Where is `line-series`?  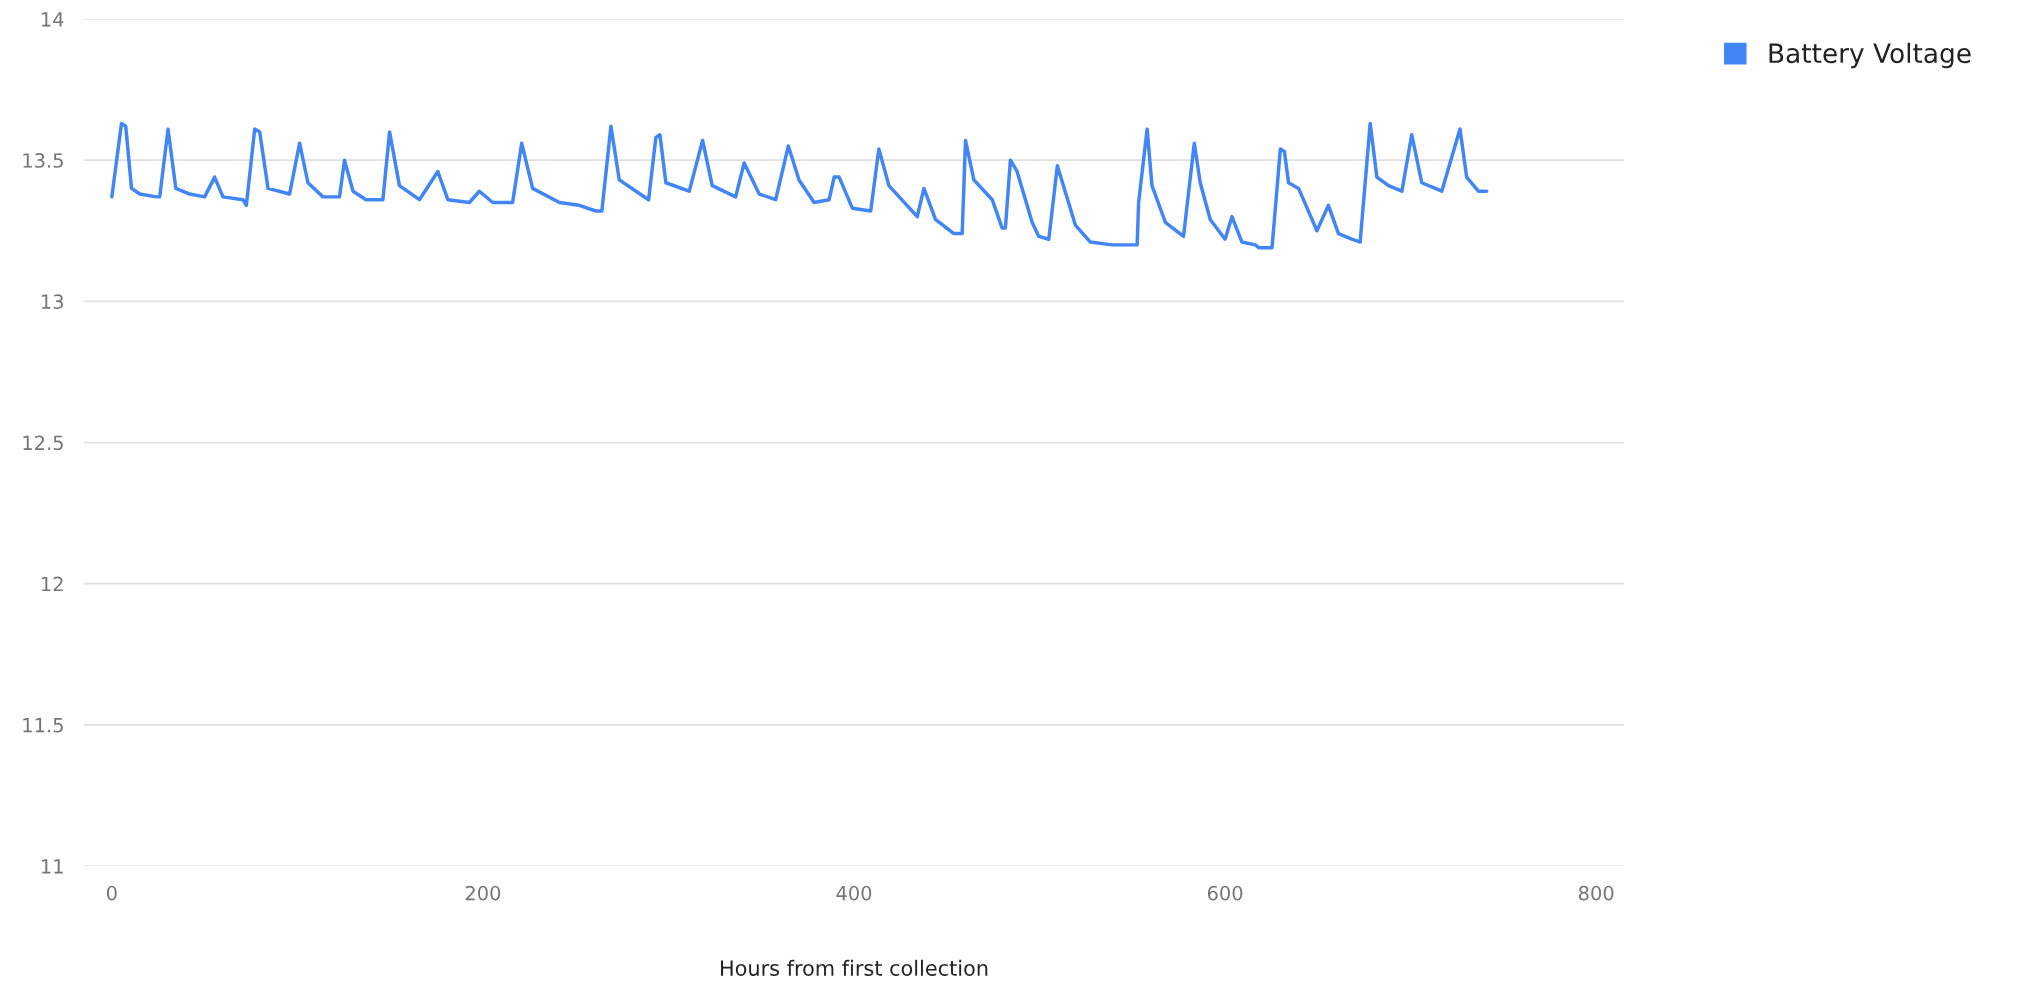 line-series is located at coordinates (799, 185).